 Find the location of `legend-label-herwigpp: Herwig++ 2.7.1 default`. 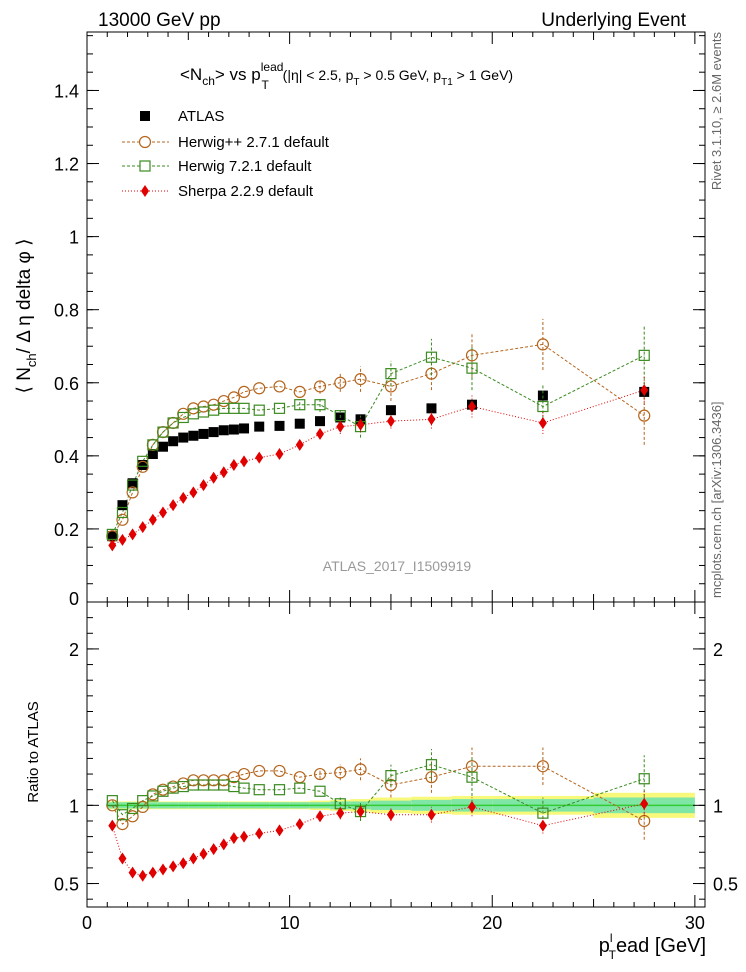

legend-label-herwigpp: Herwig++ 2.7.1 default is located at coordinates (254, 142).